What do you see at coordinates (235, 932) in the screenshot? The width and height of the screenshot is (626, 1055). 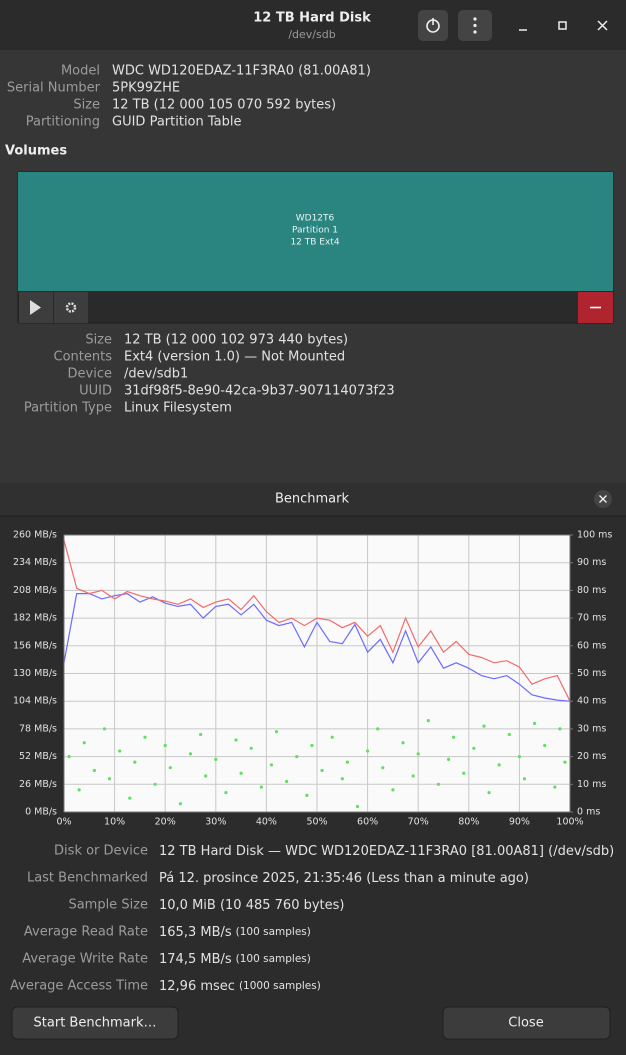 I see `info-value: 165,3 MB/s (100 samples)` at bounding box center [235, 932].